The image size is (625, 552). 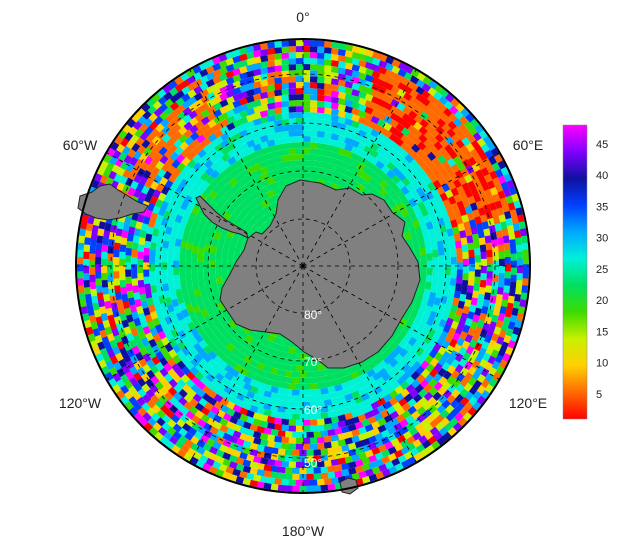 What do you see at coordinates (401, 209) in the screenshot?
I see `meridian-line` at bounding box center [401, 209].